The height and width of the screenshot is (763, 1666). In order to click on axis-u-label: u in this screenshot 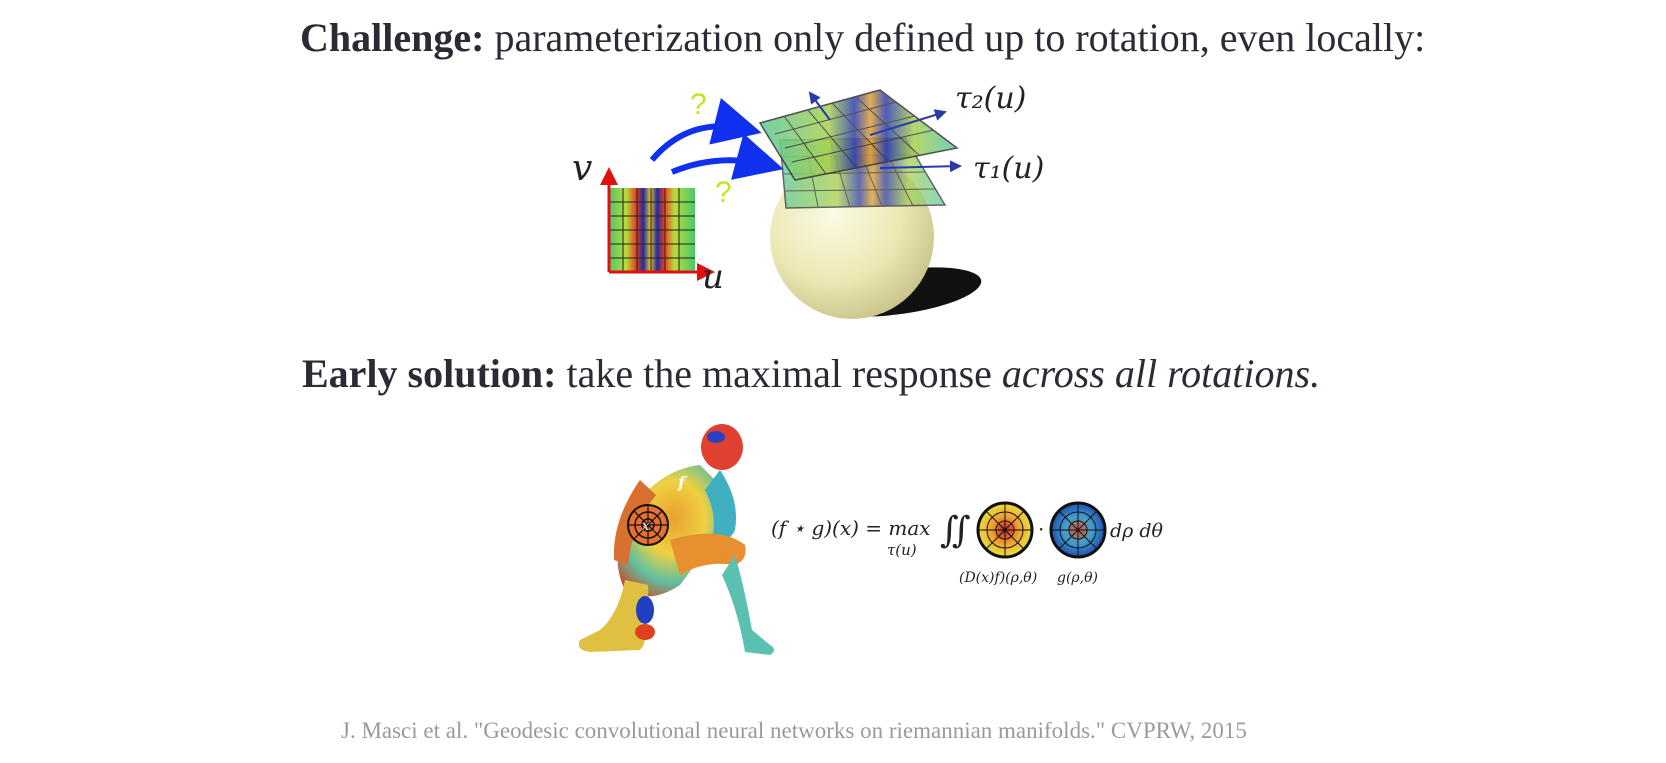, I will do `click(713, 277)`.